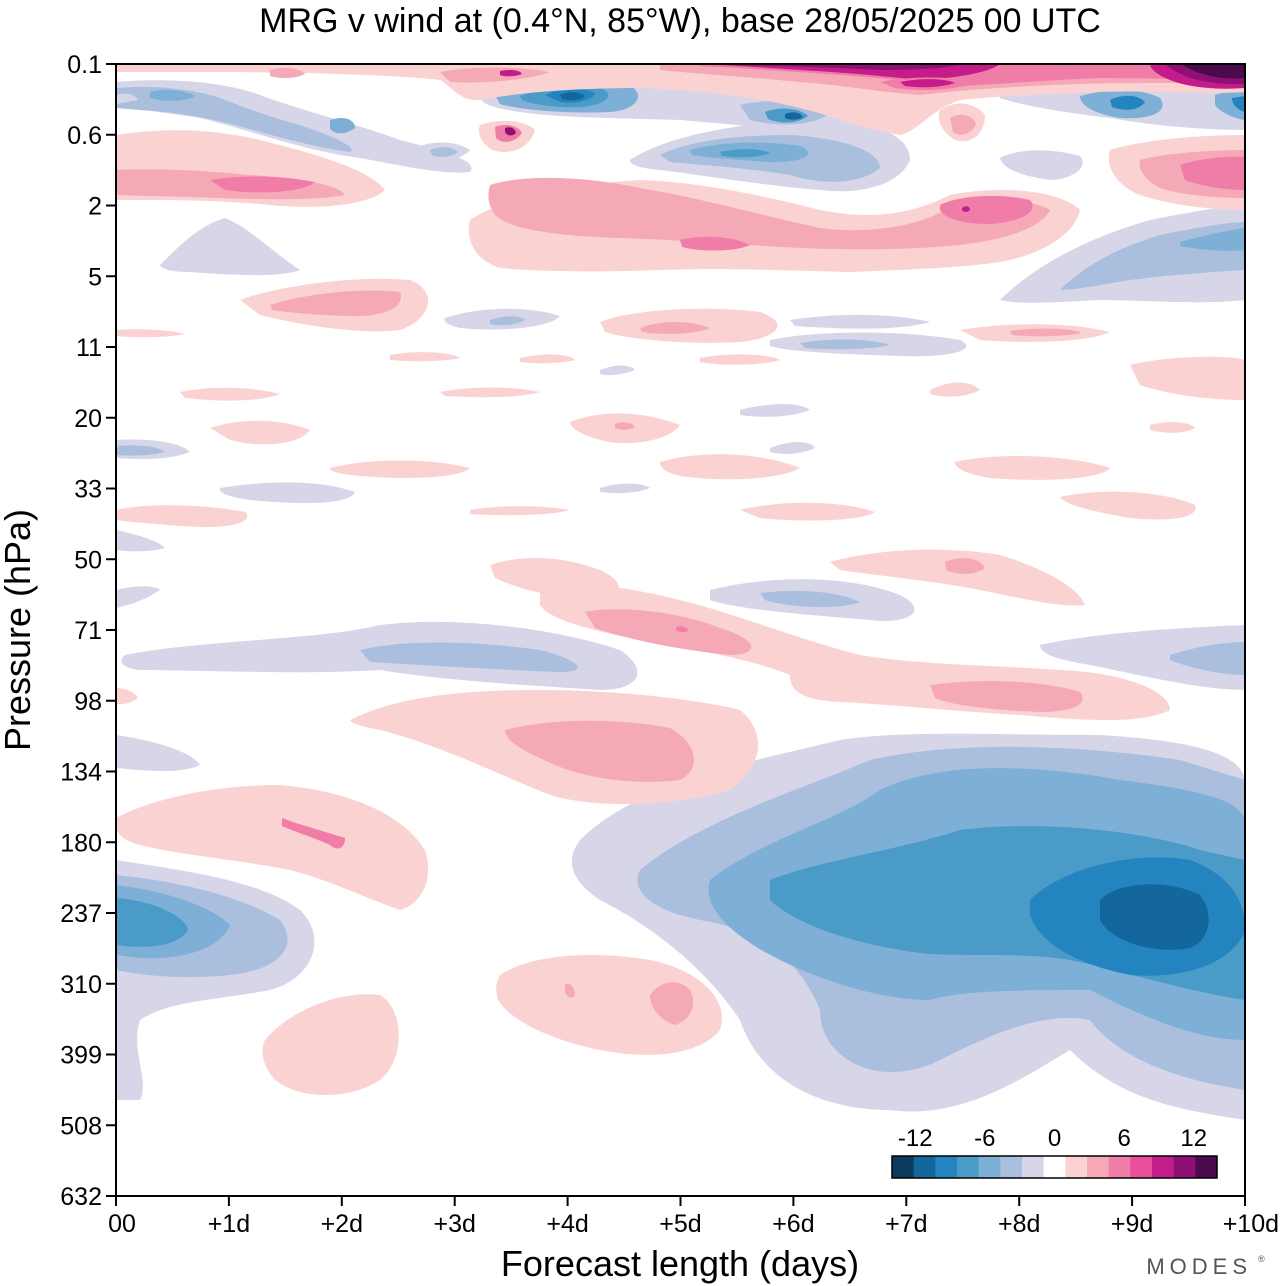 This screenshot has height=1286, width=1280. I want to click on modes-logo: MODES, so click(1199, 1266).